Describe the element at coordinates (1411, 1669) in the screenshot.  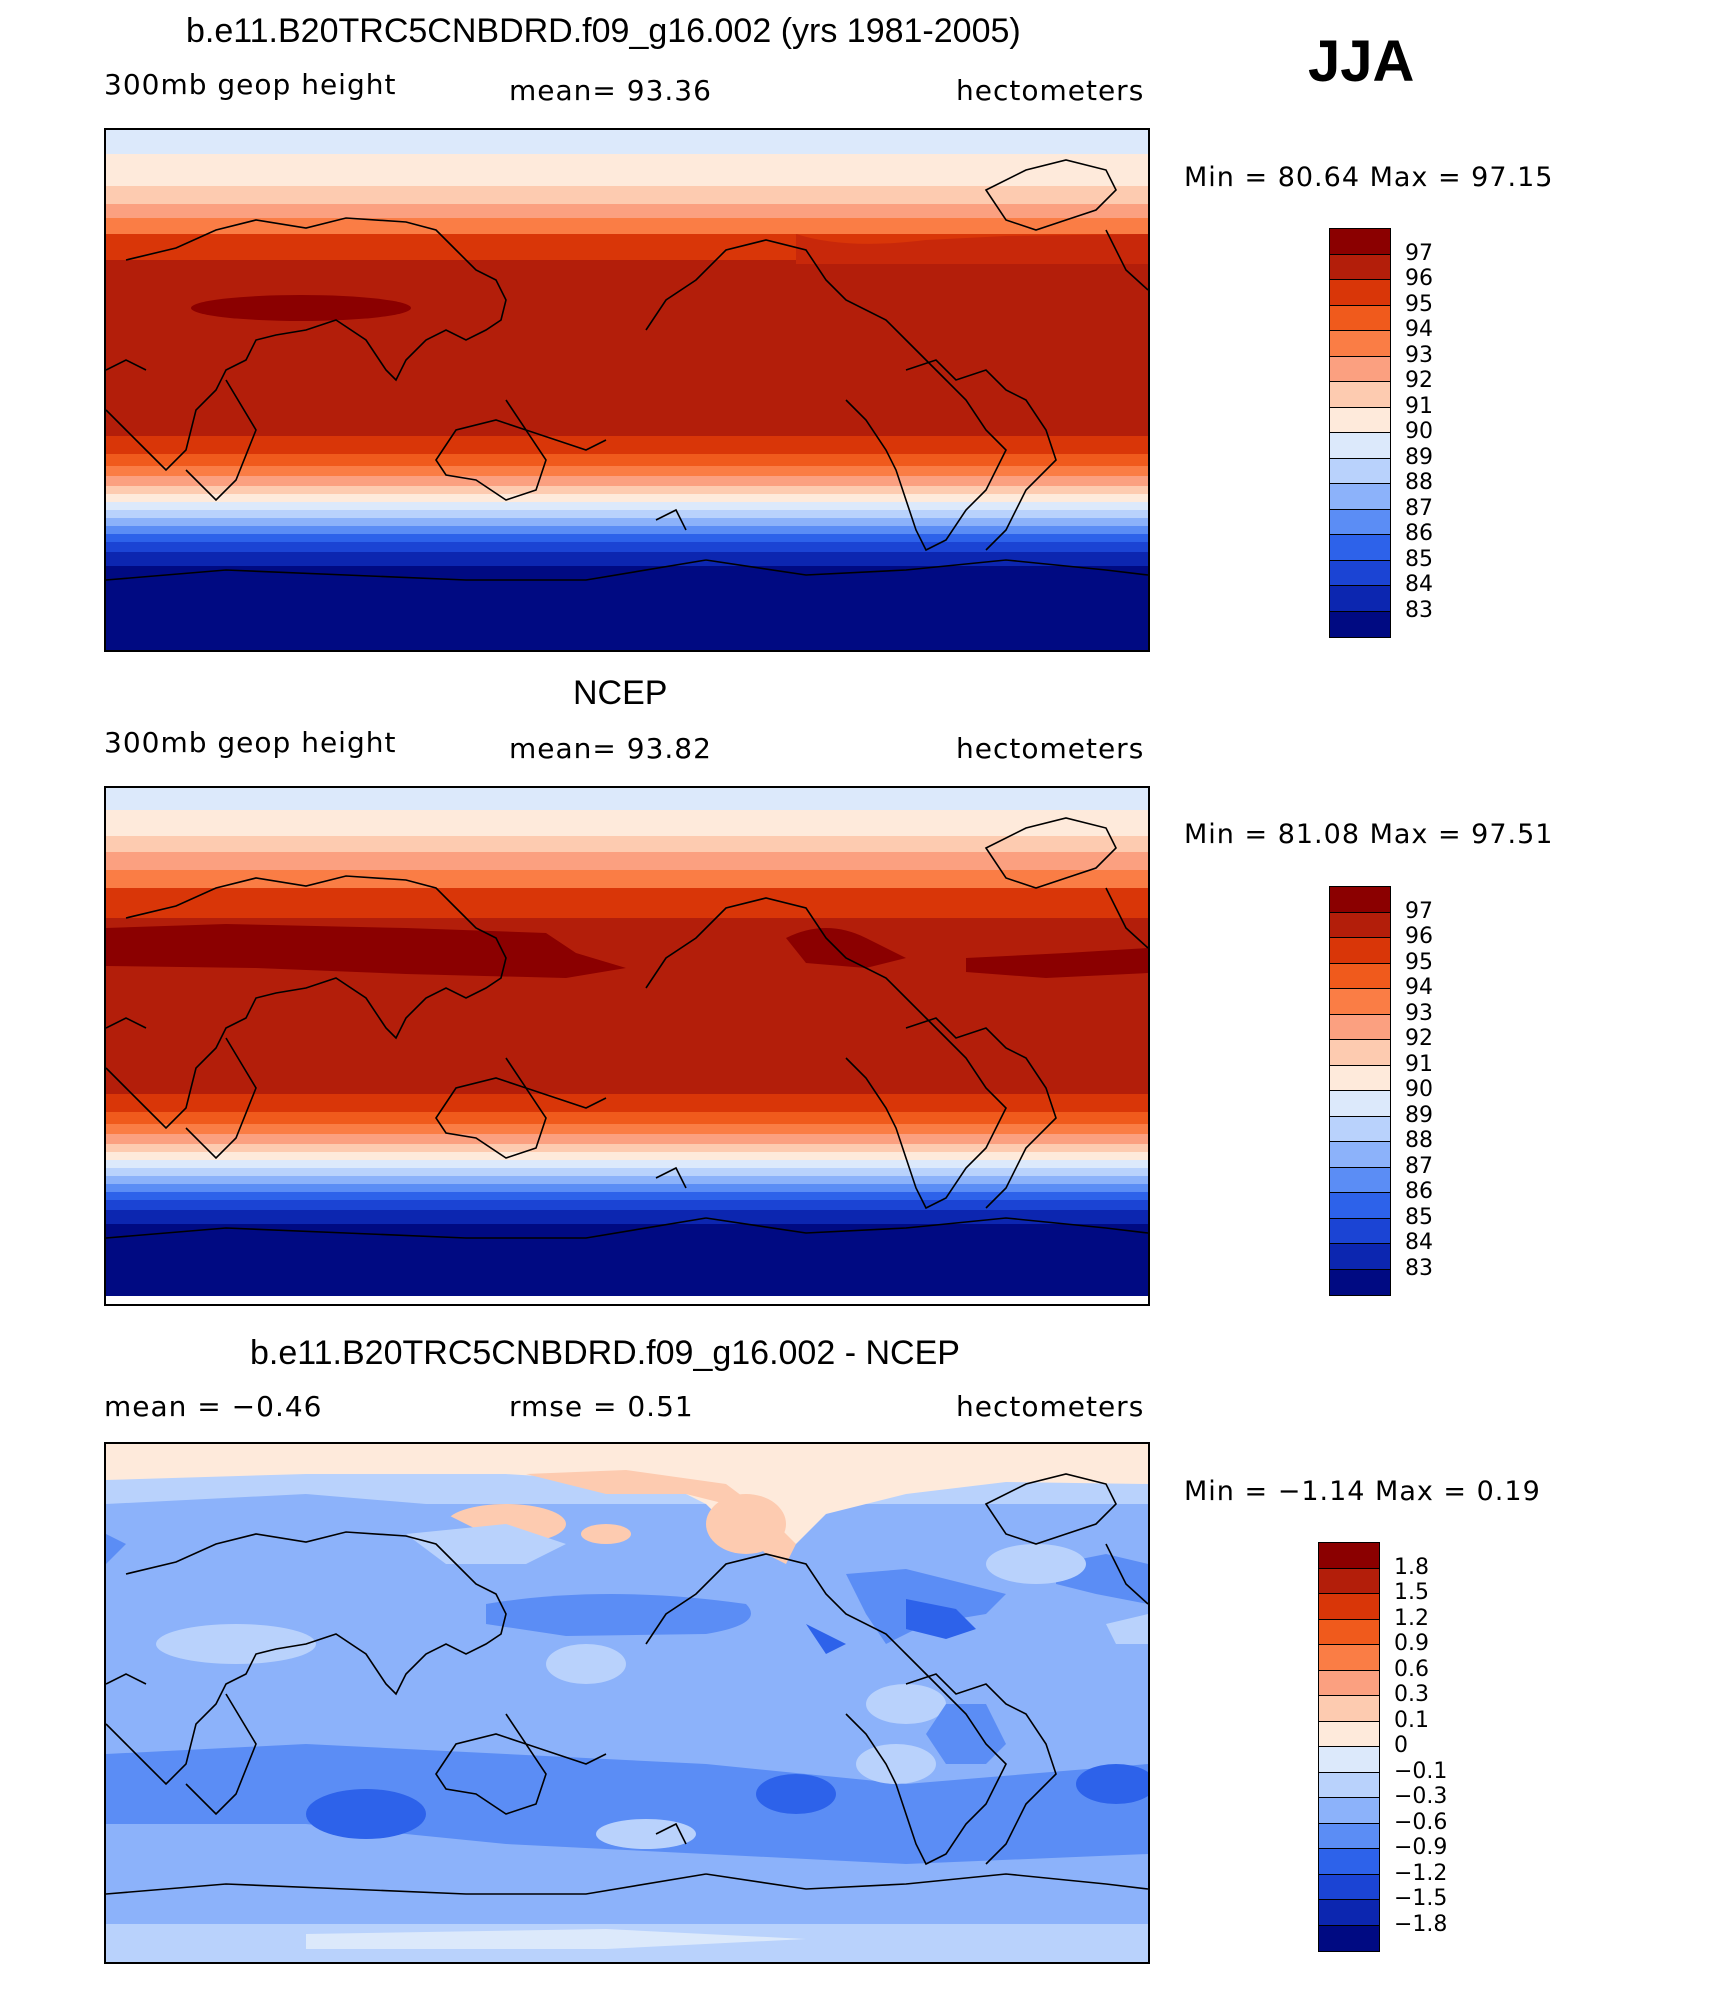
I see `colorbar-label: 0.6` at that location.